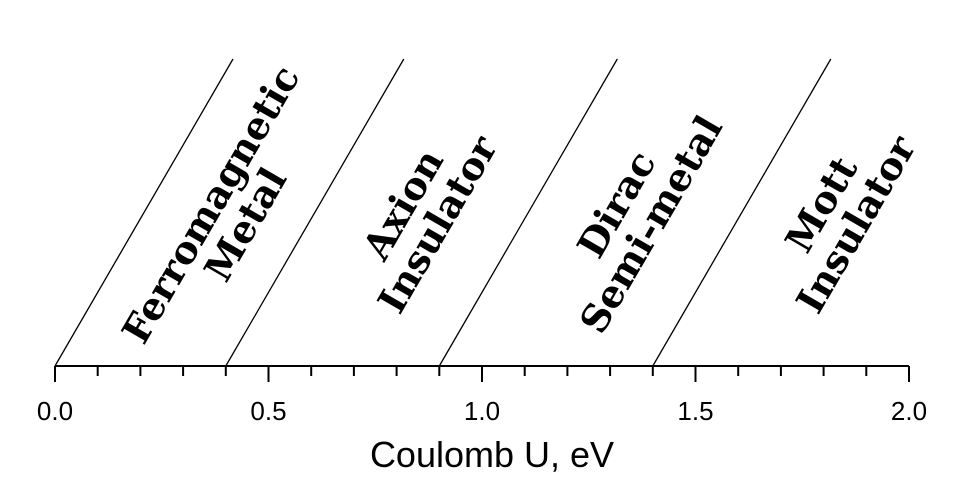 The height and width of the screenshot is (497, 962). Describe the element at coordinates (268, 411) in the screenshot. I see `x-tick-label: 0.5` at that location.